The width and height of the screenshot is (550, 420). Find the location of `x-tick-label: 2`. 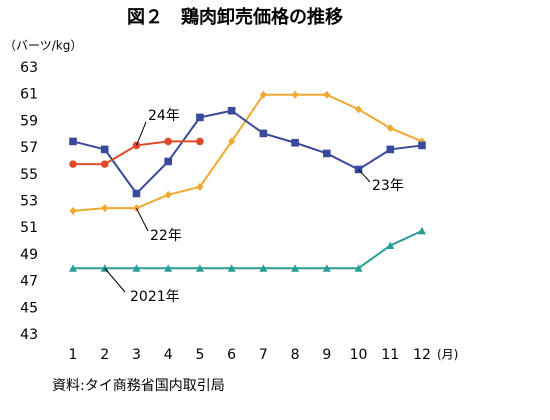

x-tick-label: 2 is located at coordinates (104, 355).